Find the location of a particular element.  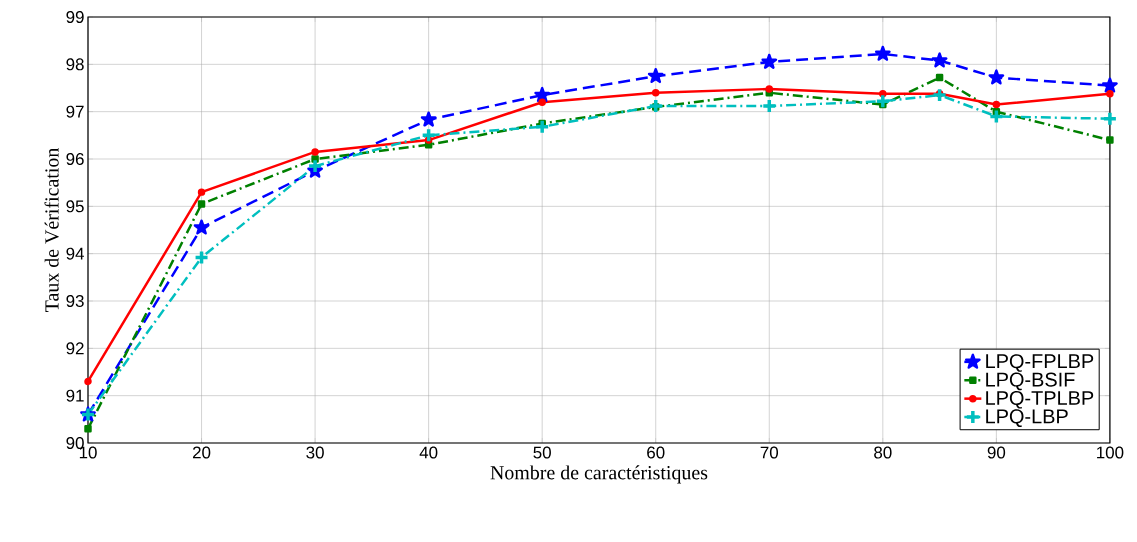

x-tick-label: 80 is located at coordinates (883, 452).